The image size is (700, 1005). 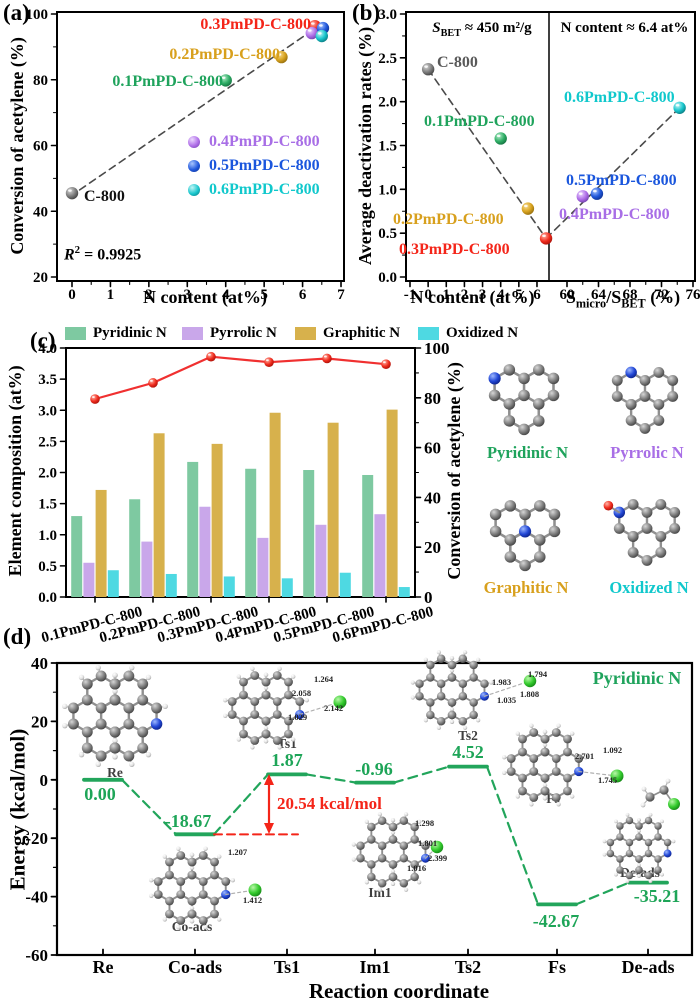 What do you see at coordinates (621, 180) in the screenshot?
I see `panel-b-label-05pmpd: 0.5PmPD-C-800` at bounding box center [621, 180].